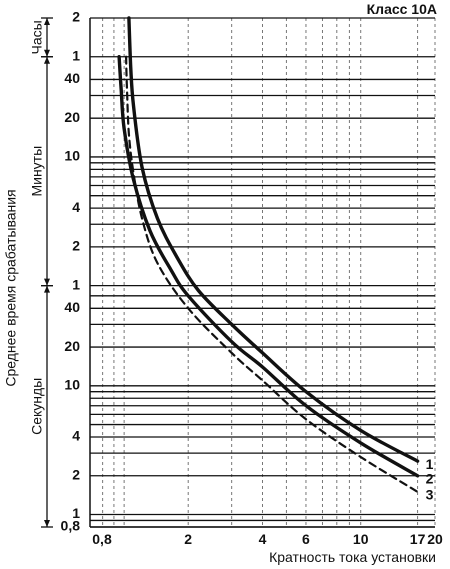  What do you see at coordinates (188, 539) in the screenshot?
I see `x-tick-label: 2` at bounding box center [188, 539].